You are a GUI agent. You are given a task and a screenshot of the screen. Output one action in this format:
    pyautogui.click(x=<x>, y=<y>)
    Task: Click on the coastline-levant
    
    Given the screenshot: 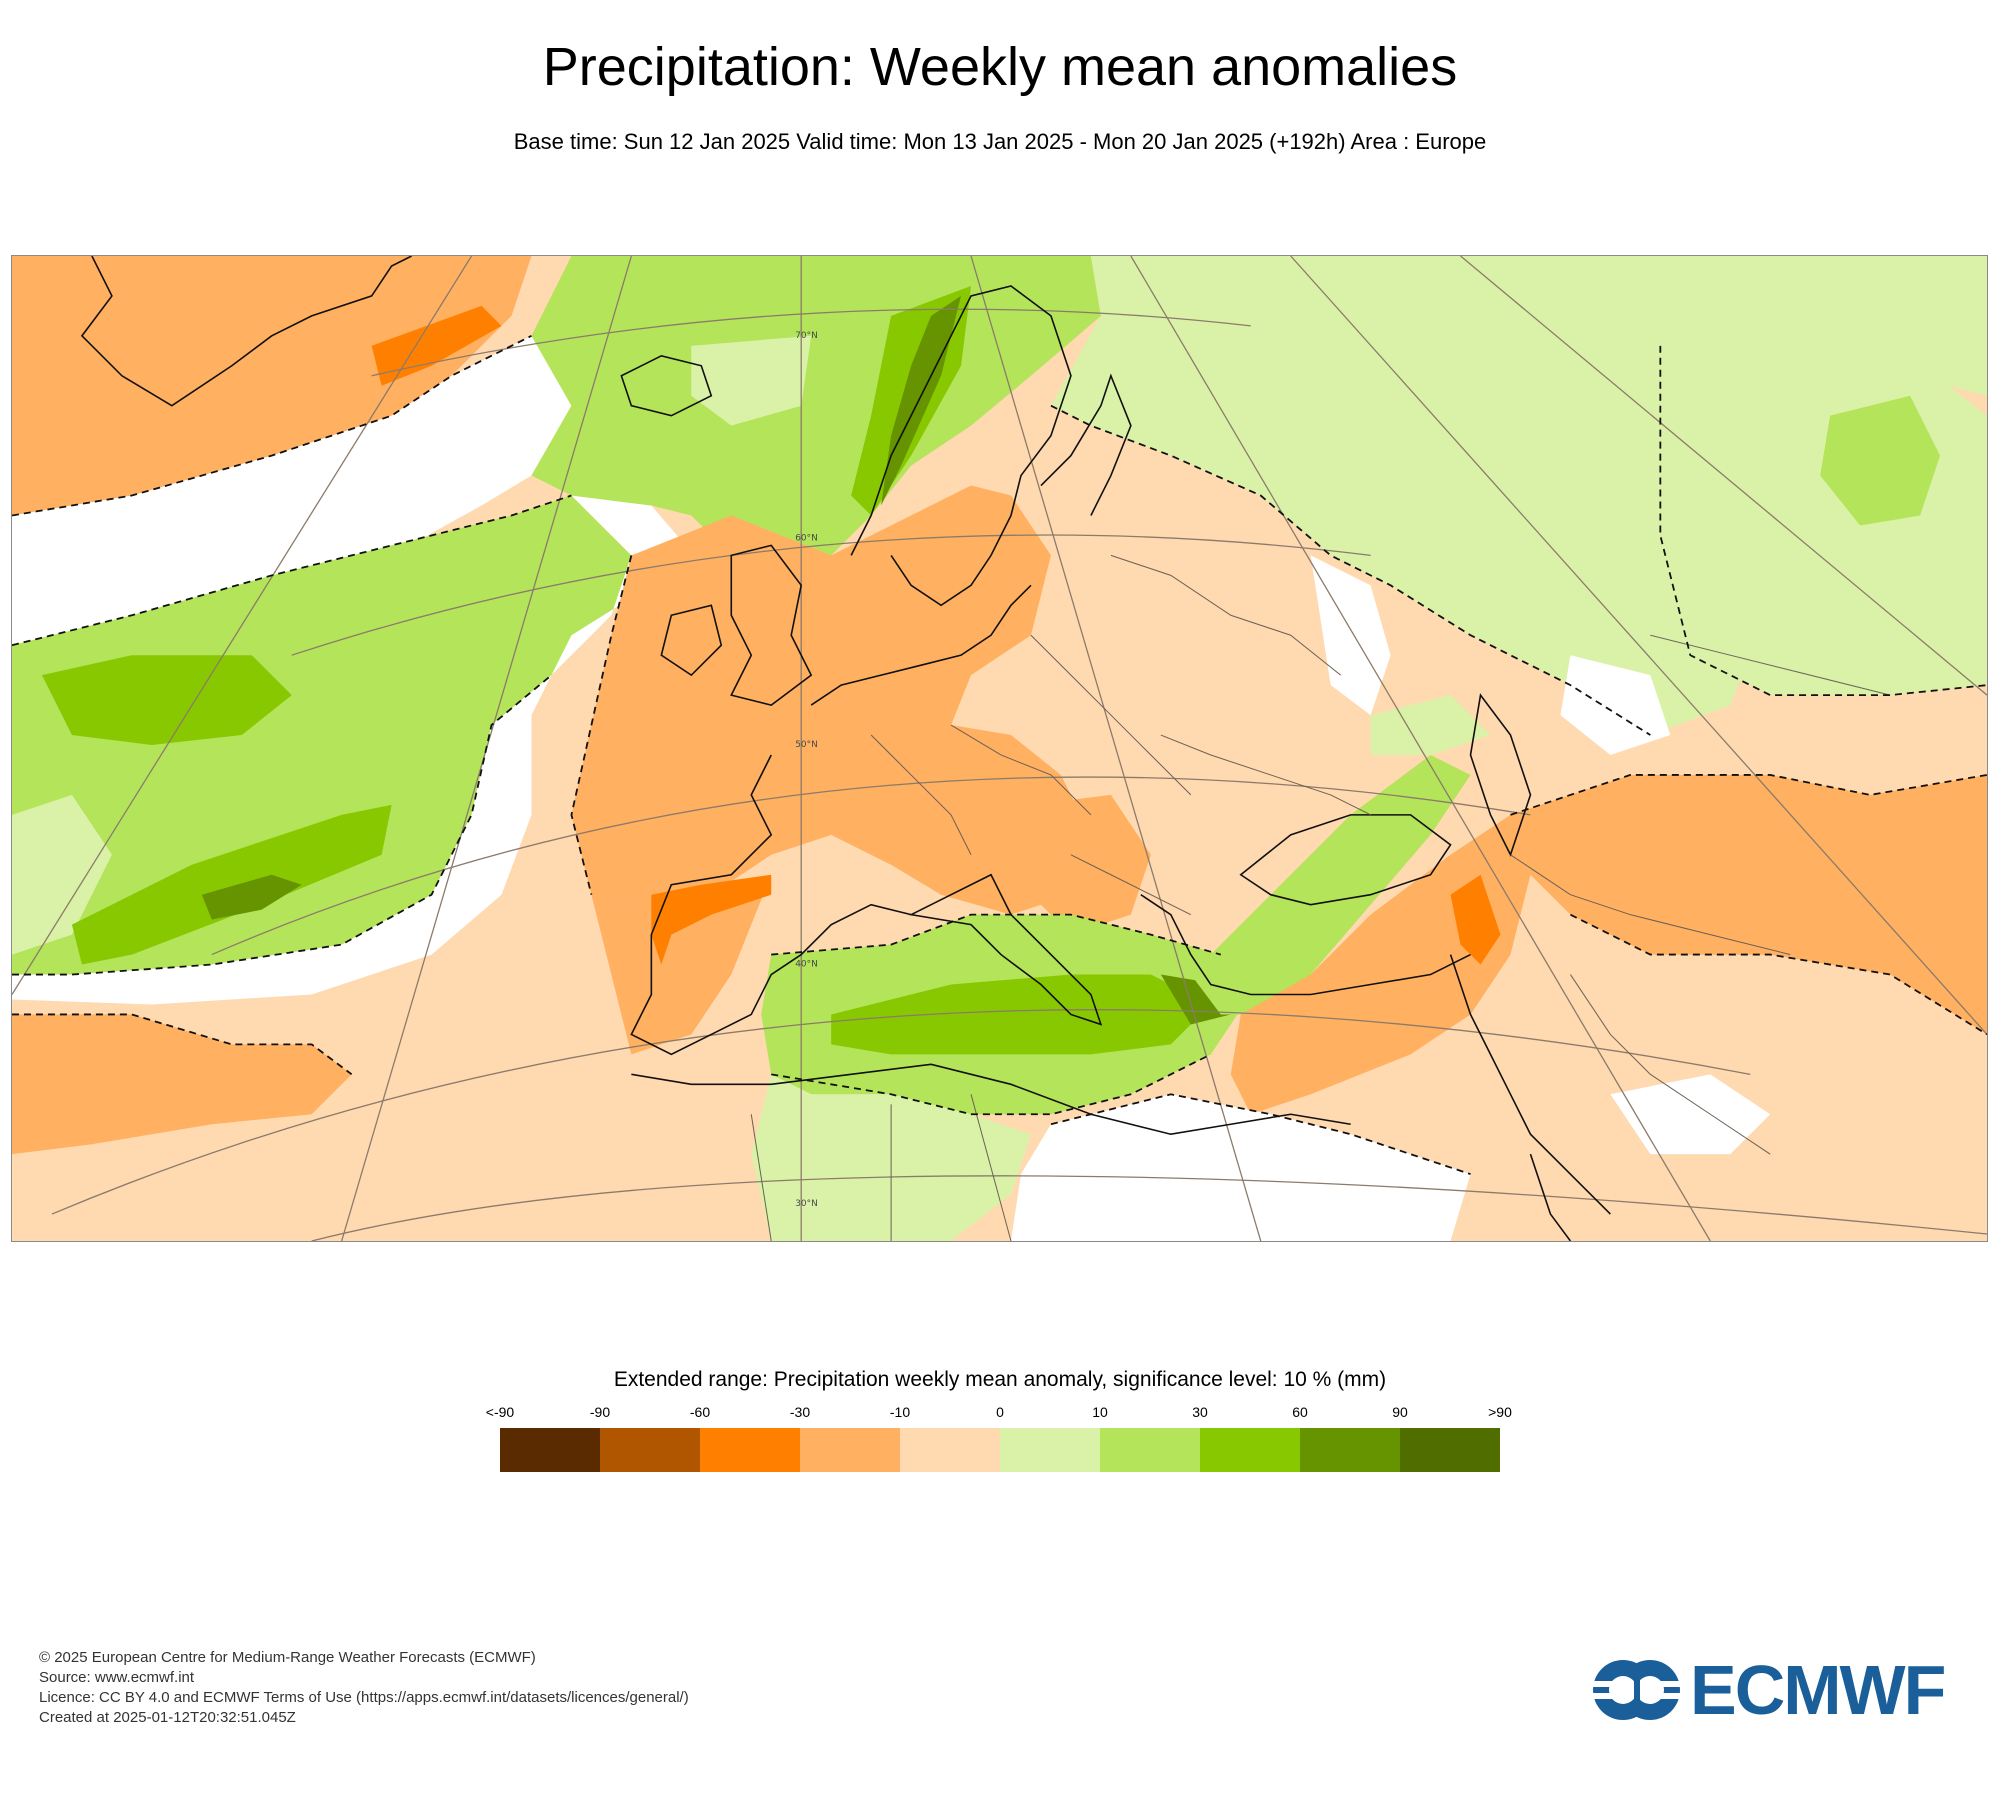 What is the action you would take?
    pyautogui.click(x=1530, y=1084)
    